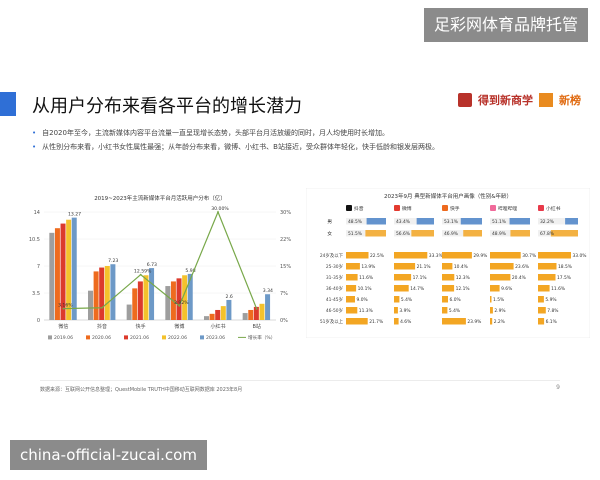 The image size is (600, 480). Describe the element at coordinates (480, 256) in the screenshot. I see `age-value-label: 29.9%` at that location.